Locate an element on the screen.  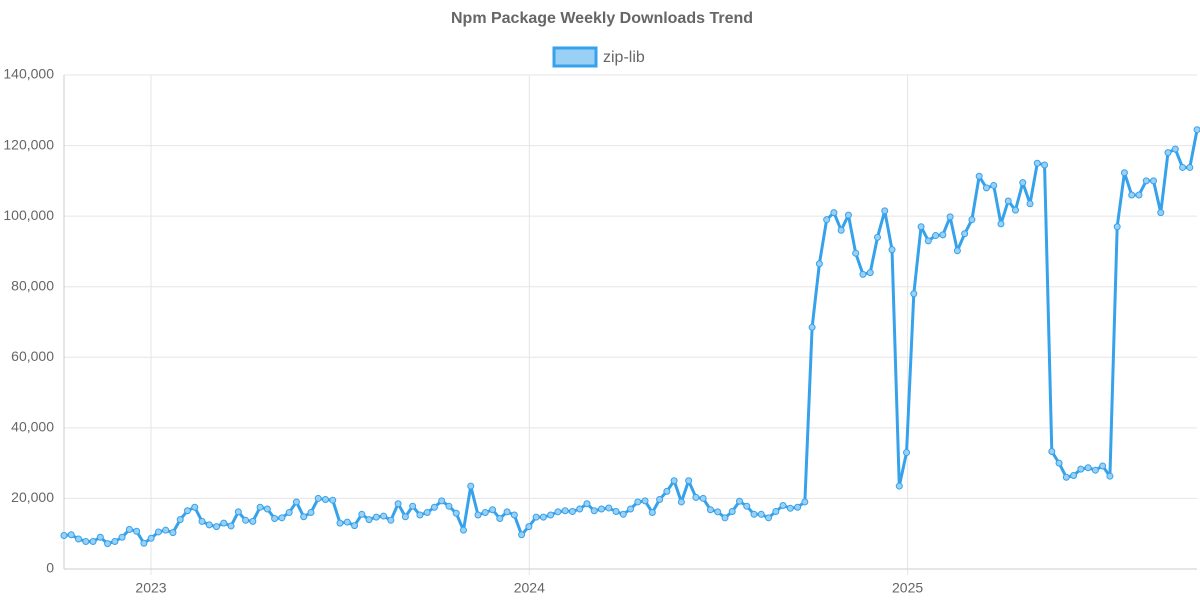
y-tick-label: 0 is located at coordinates (50, 568).